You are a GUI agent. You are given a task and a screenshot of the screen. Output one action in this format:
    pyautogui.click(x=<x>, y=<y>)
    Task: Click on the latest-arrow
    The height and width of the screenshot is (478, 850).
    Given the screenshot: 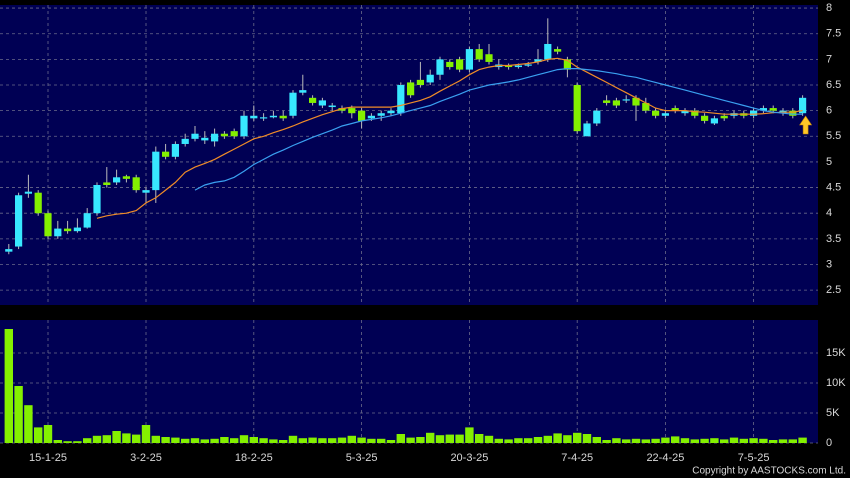 What is the action you would take?
    pyautogui.click(x=806, y=125)
    